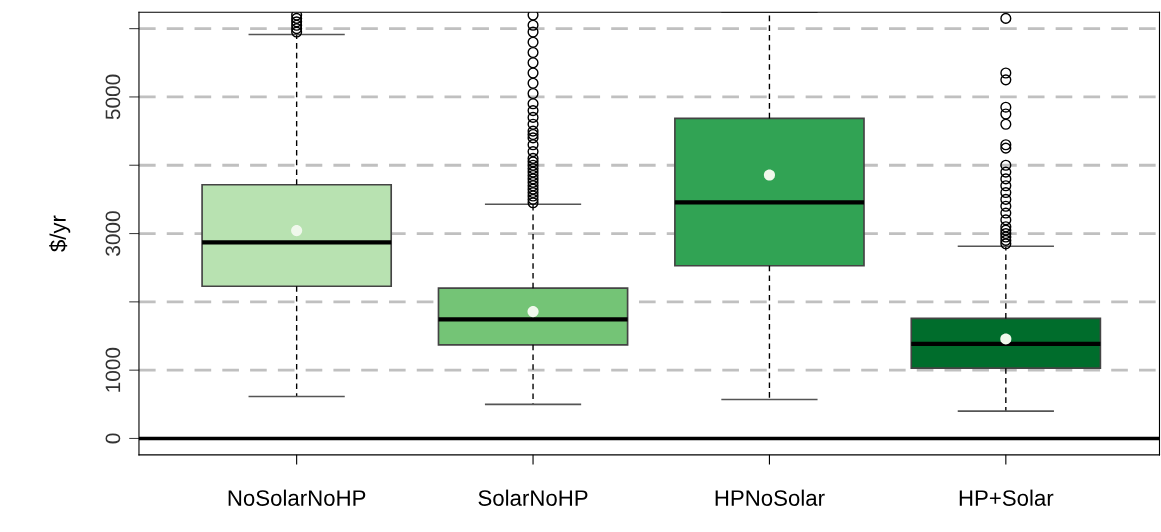  What do you see at coordinates (113, 438) in the screenshot?
I see `y-tick-label: 0` at bounding box center [113, 438].